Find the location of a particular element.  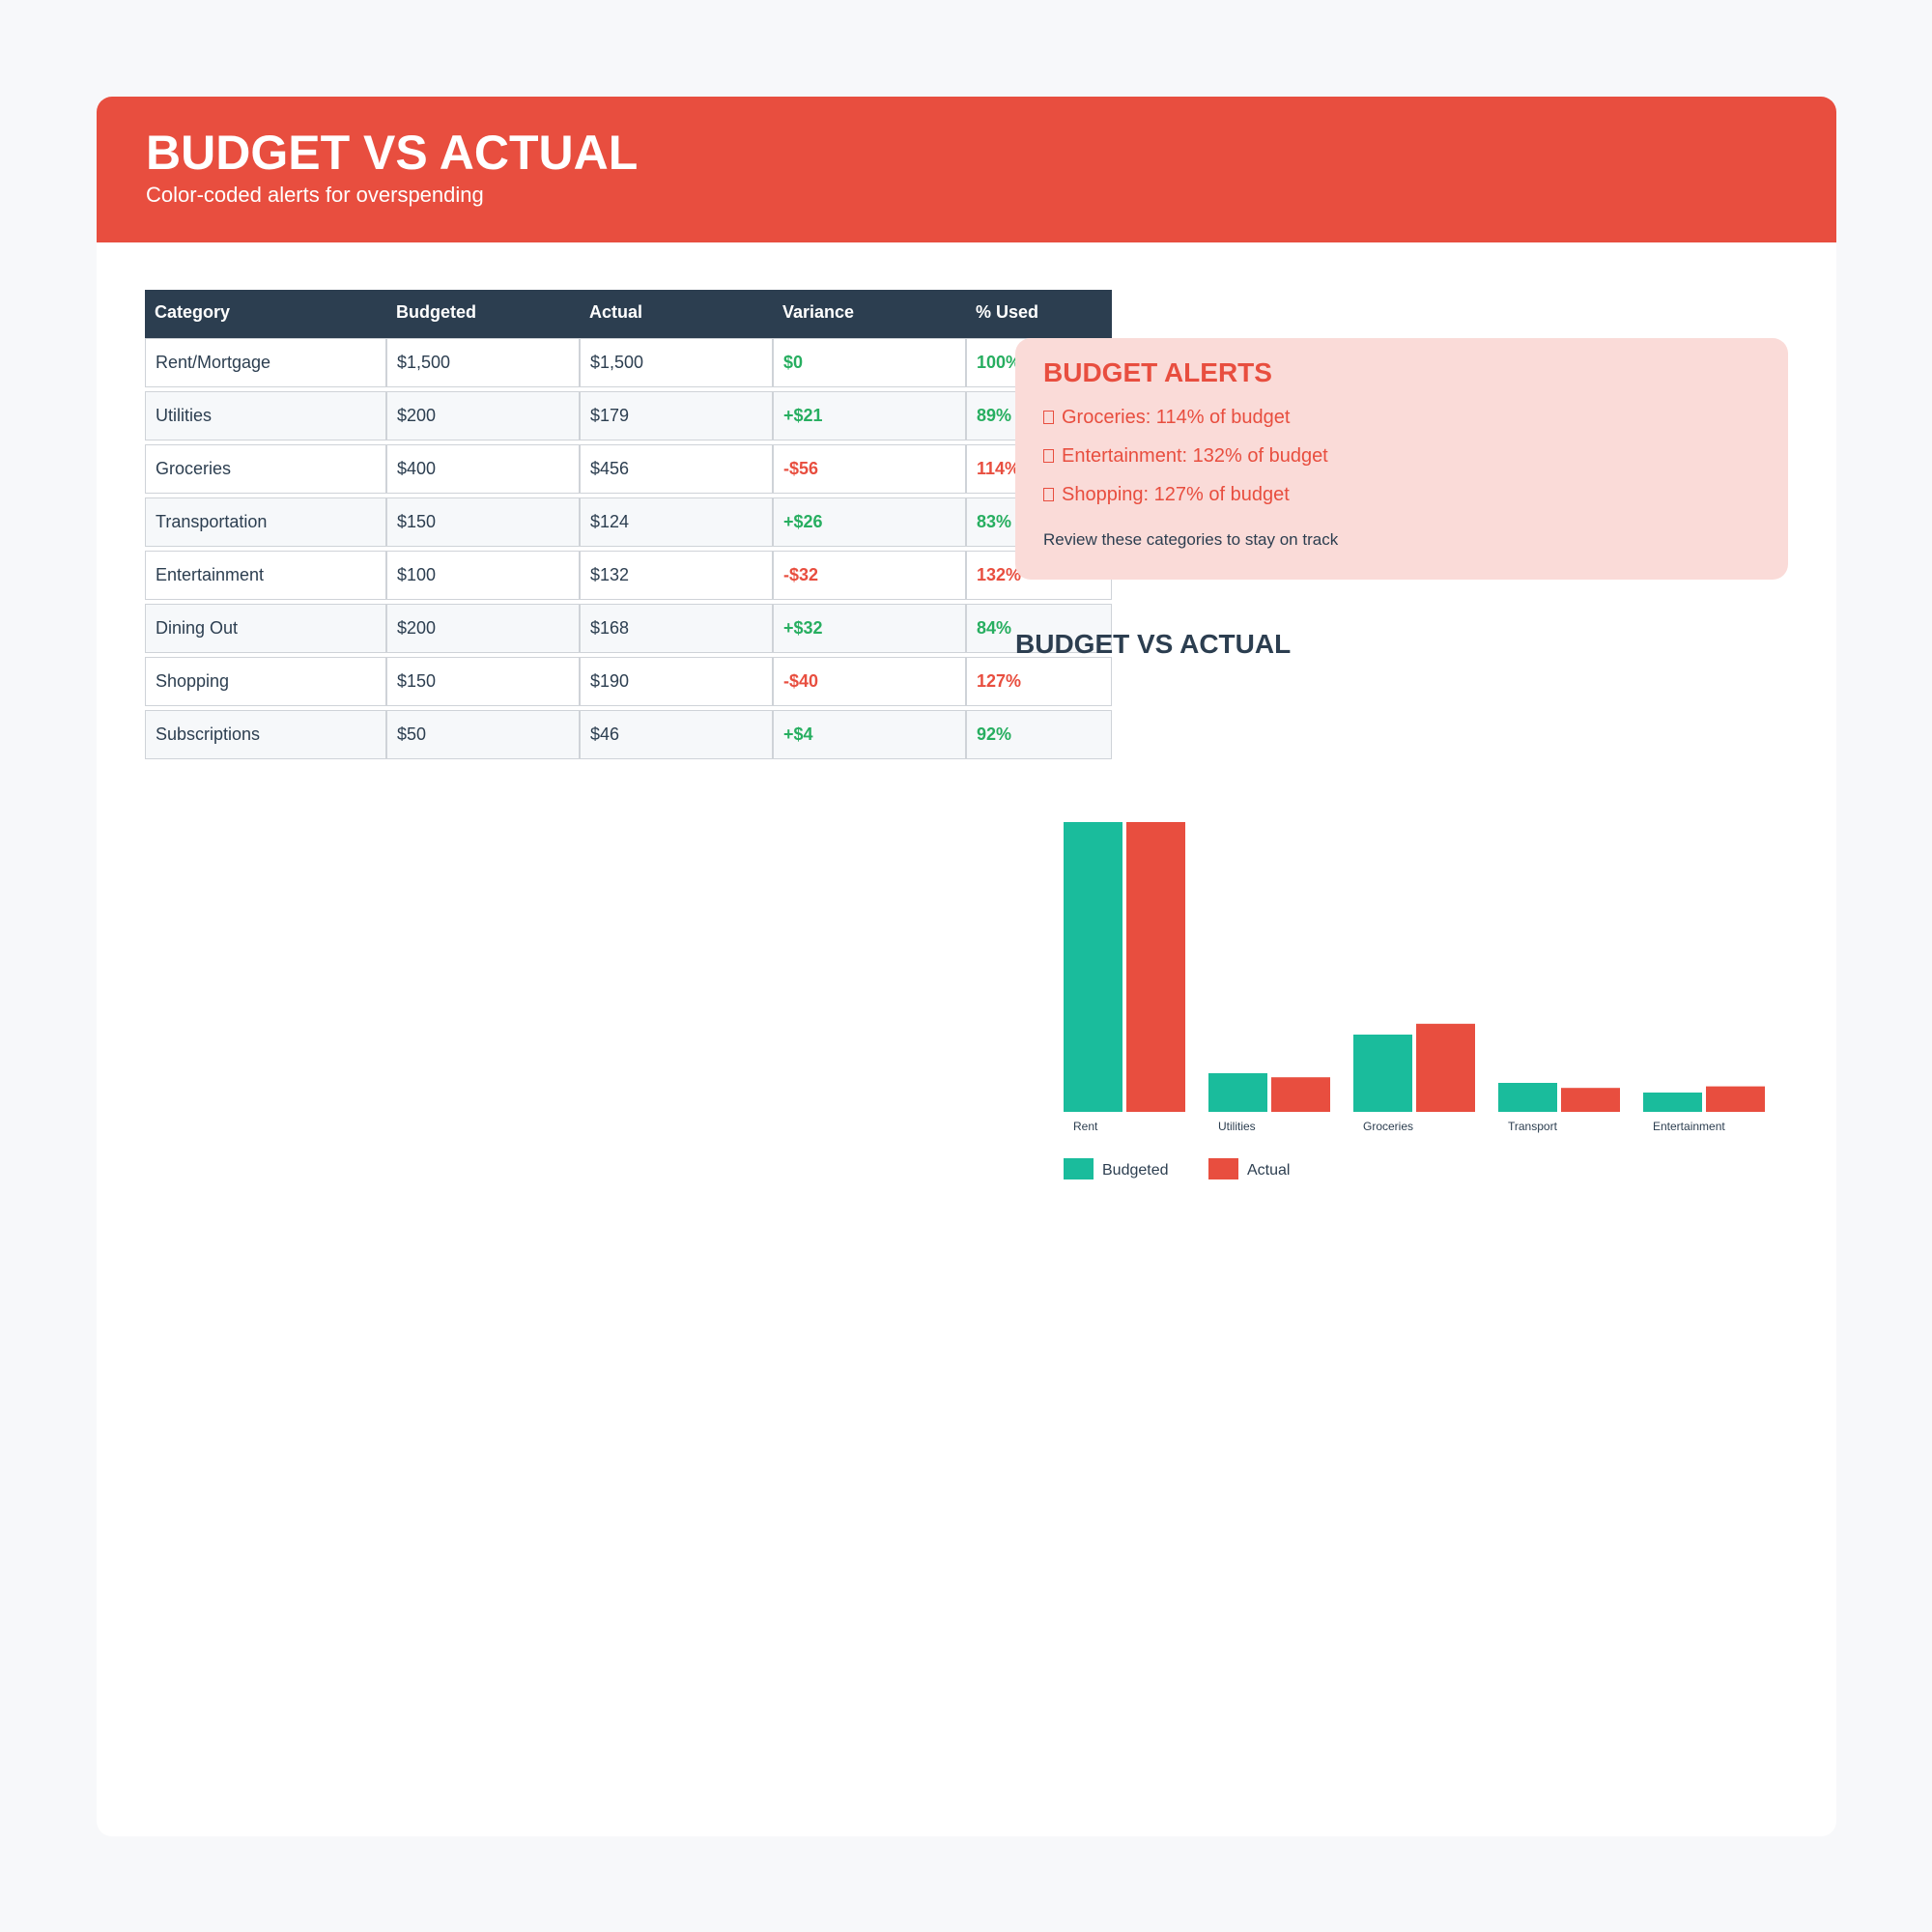

cell-category: Subscriptions is located at coordinates (265, 734).